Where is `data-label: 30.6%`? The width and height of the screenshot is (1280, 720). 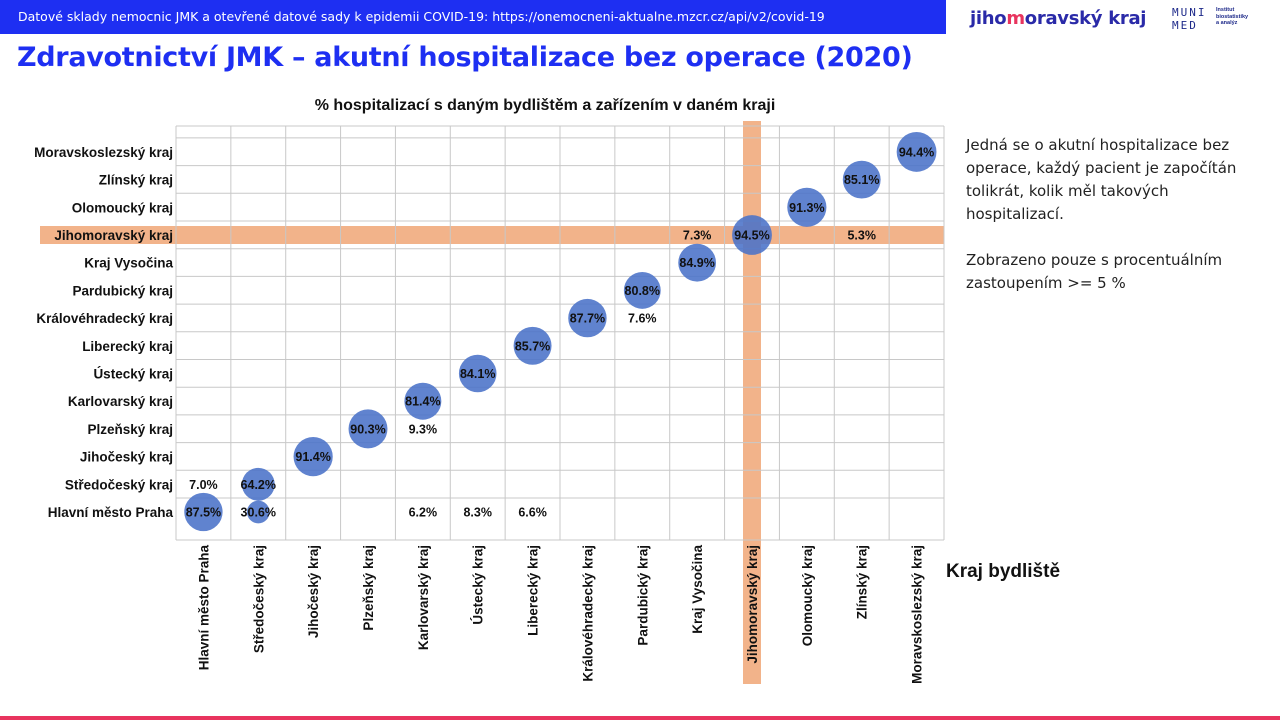 data-label: 30.6% is located at coordinates (258, 513).